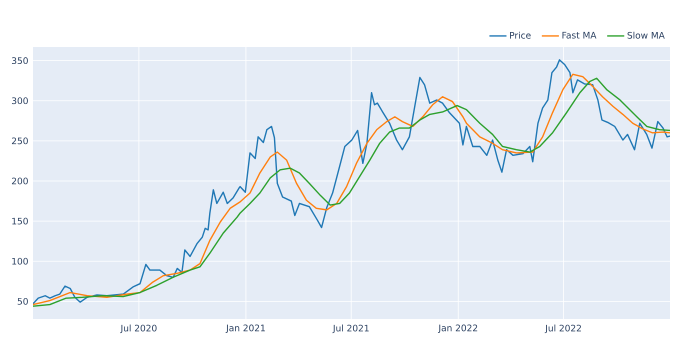 This screenshot has height=350, width=700. Describe the element at coordinates (20, 140) in the screenshot. I see `y-tick-label: 250` at that location.